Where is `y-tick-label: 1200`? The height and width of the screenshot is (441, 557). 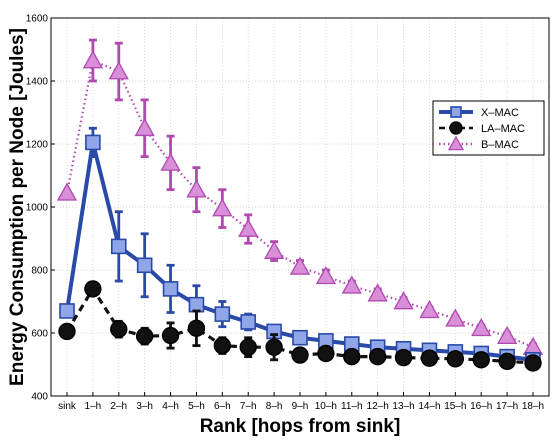
y-tick-label: 1200 is located at coordinates (37, 145).